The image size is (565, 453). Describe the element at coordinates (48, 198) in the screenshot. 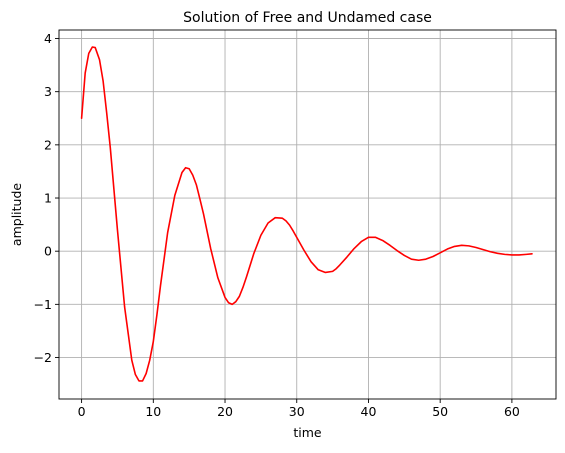

I see `y-tick-label: 1` at that location.